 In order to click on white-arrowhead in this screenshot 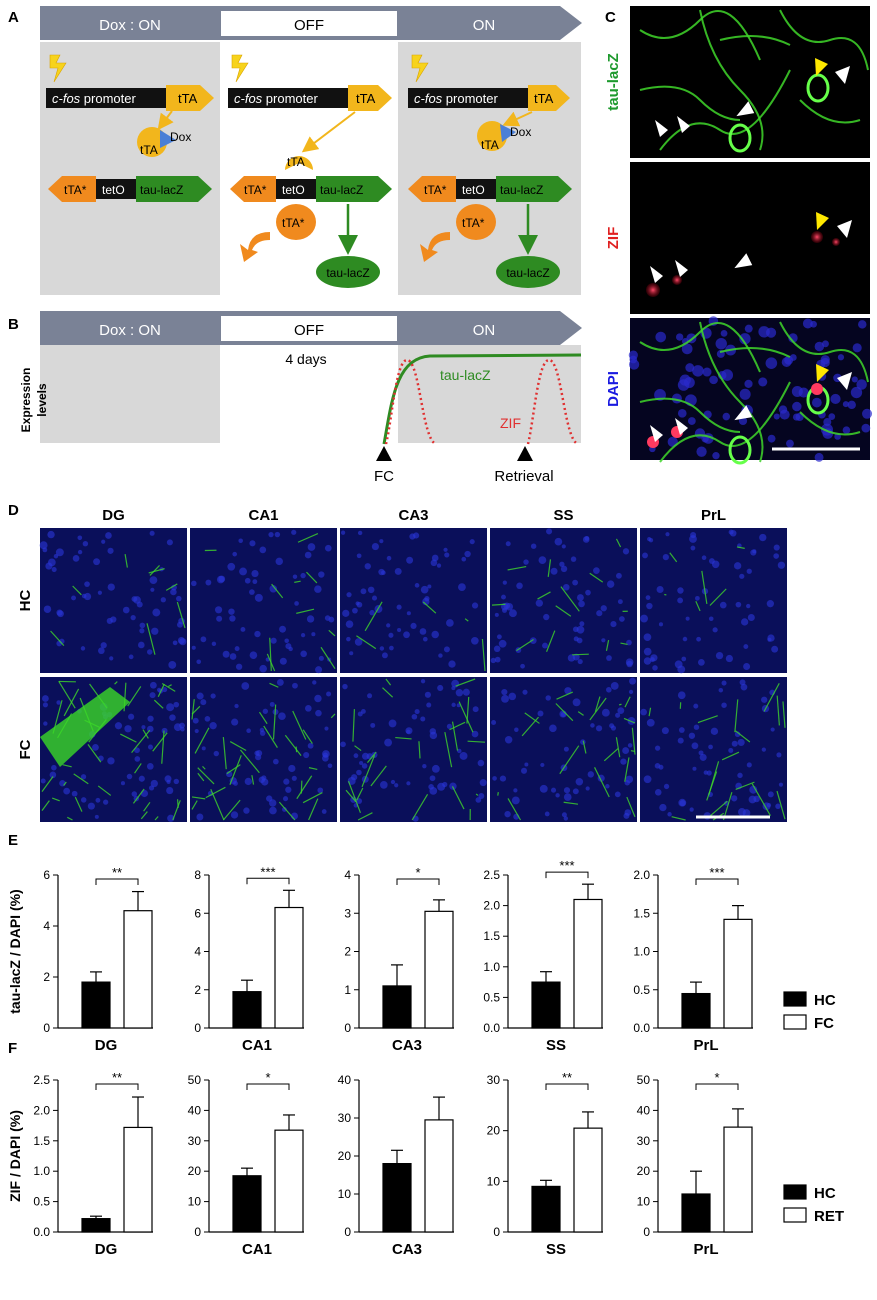, I will do `click(683, 124)`.